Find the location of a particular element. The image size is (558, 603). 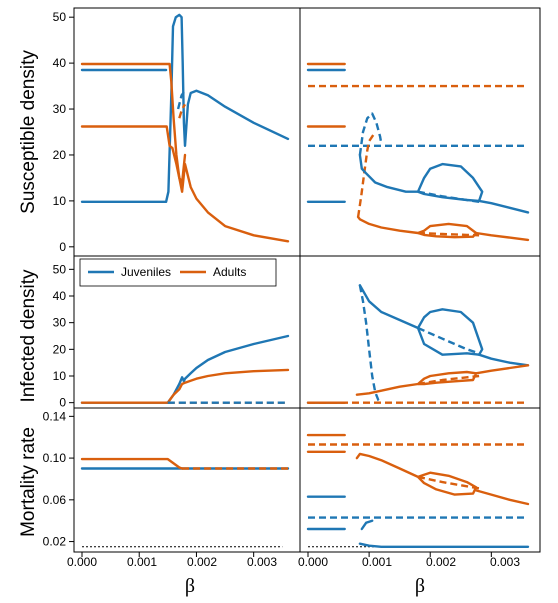

y-tick-label-r0-3: 30 is located at coordinates (60, 109).